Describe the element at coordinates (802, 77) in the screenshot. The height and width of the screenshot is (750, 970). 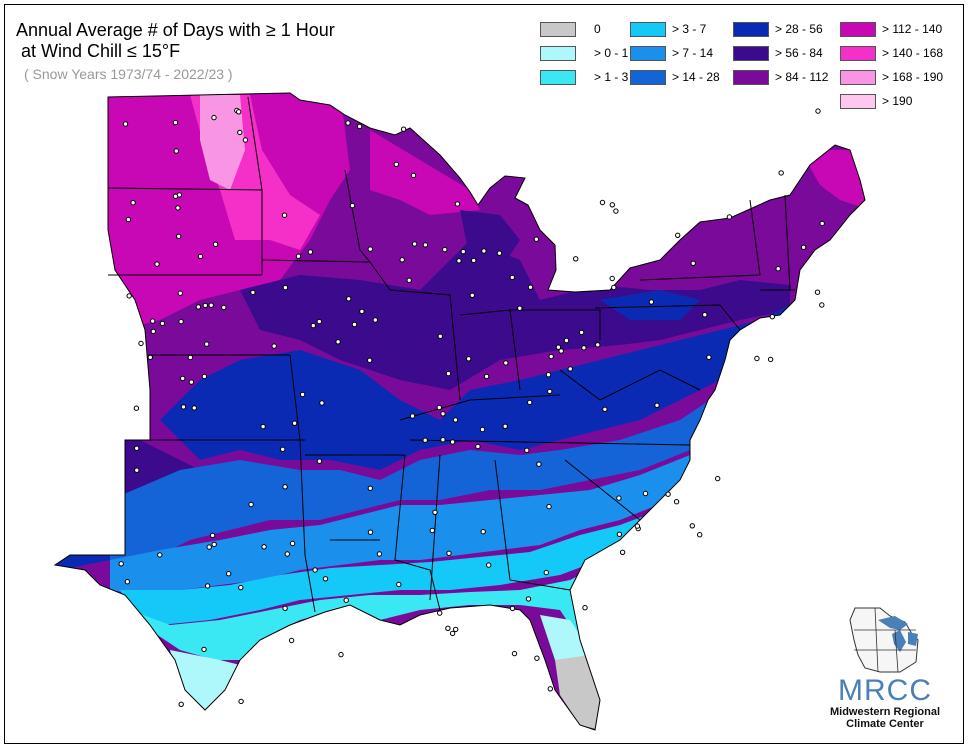
I see `legend-label: > 84 - 112` at that location.